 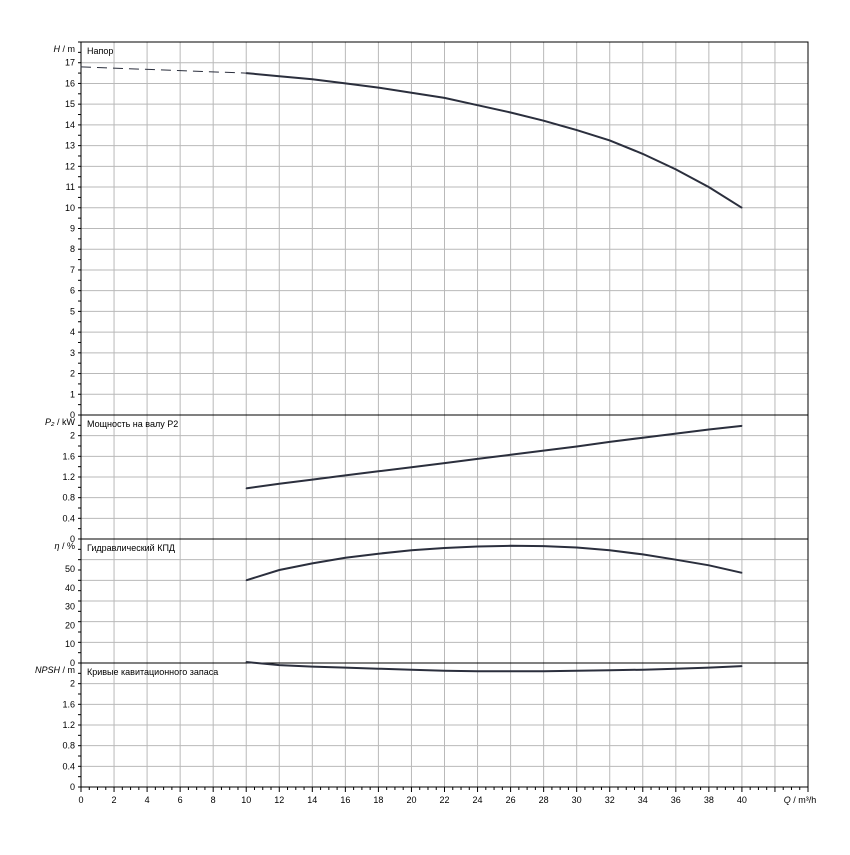 What do you see at coordinates (100, 51) in the screenshot?
I see `panel-title: Напор` at bounding box center [100, 51].